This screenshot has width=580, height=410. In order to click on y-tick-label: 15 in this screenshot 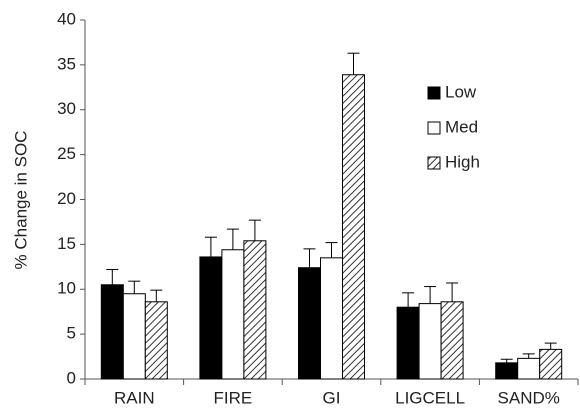, I will do `click(66, 243)`.